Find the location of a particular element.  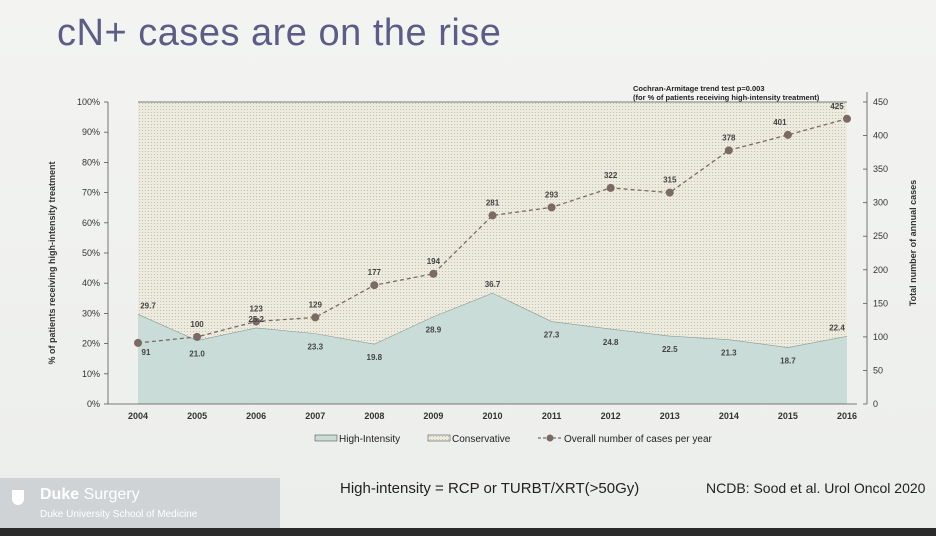

x-axis-tick-label: 2006 is located at coordinates (256, 416).